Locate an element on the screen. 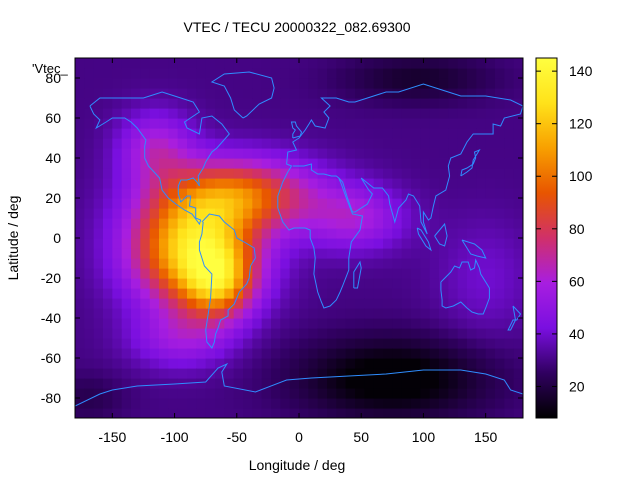  coast-africa-east is located at coordinates (320, 243).